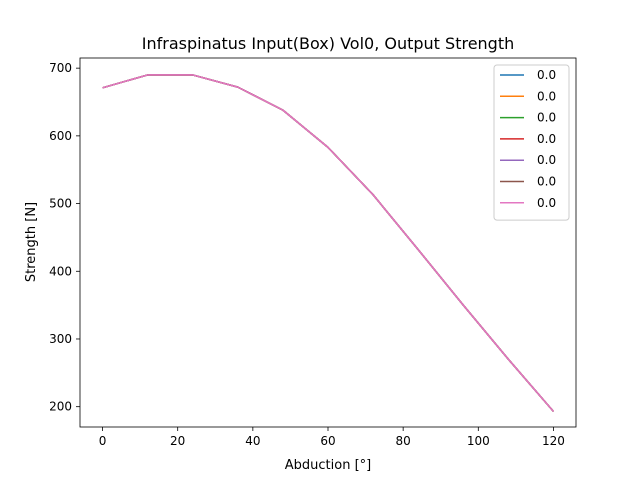 Image resolution: width=640 pixels, height=480 pixels. Describe the element at coordinates (177, 441) in the screenshot. I see `x-tick-label: 20` at that location.